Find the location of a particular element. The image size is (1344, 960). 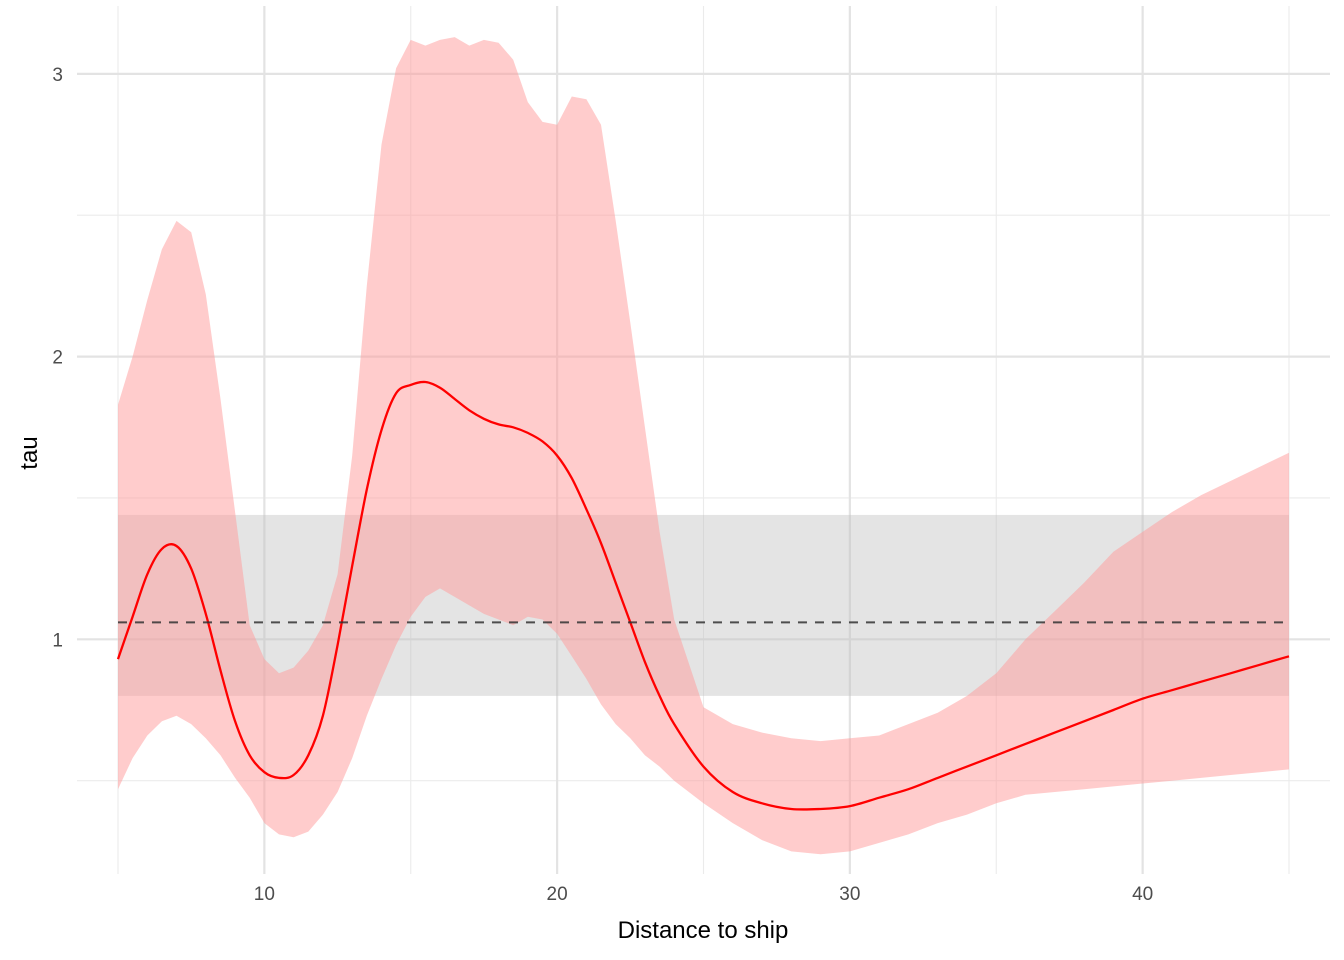

y-tick-label: 2 is located at coordinates (57, 358).